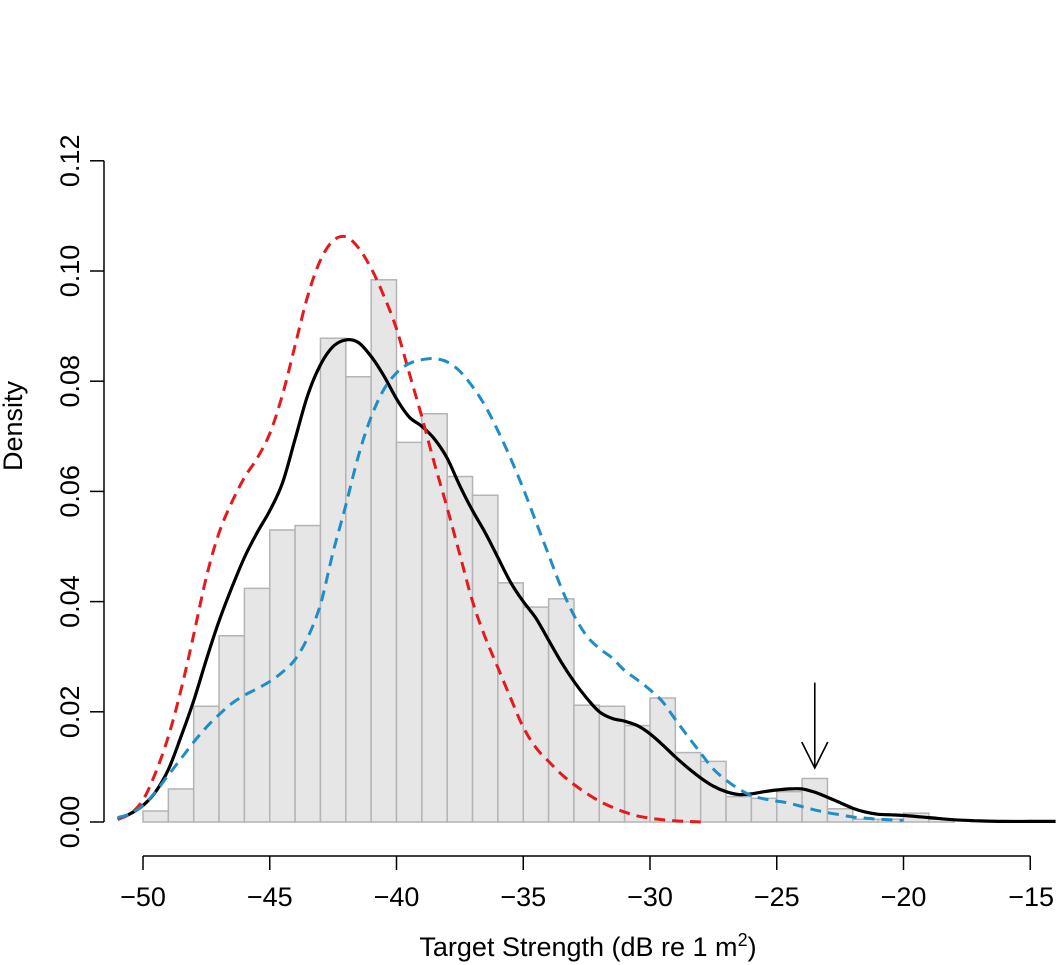 The image size is (1058, 965). Describe the element at coordinates (397, 897) in the screenshot. I see `x-tick-label: −40` at that location.